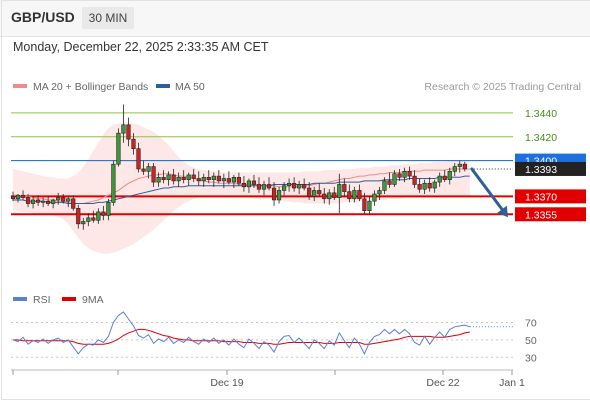 The width and height of the screenshot is (590, 400). Describe the element at coordinates (541, 215) in the screenshot. I see `support-label: 1.3355` at that location.